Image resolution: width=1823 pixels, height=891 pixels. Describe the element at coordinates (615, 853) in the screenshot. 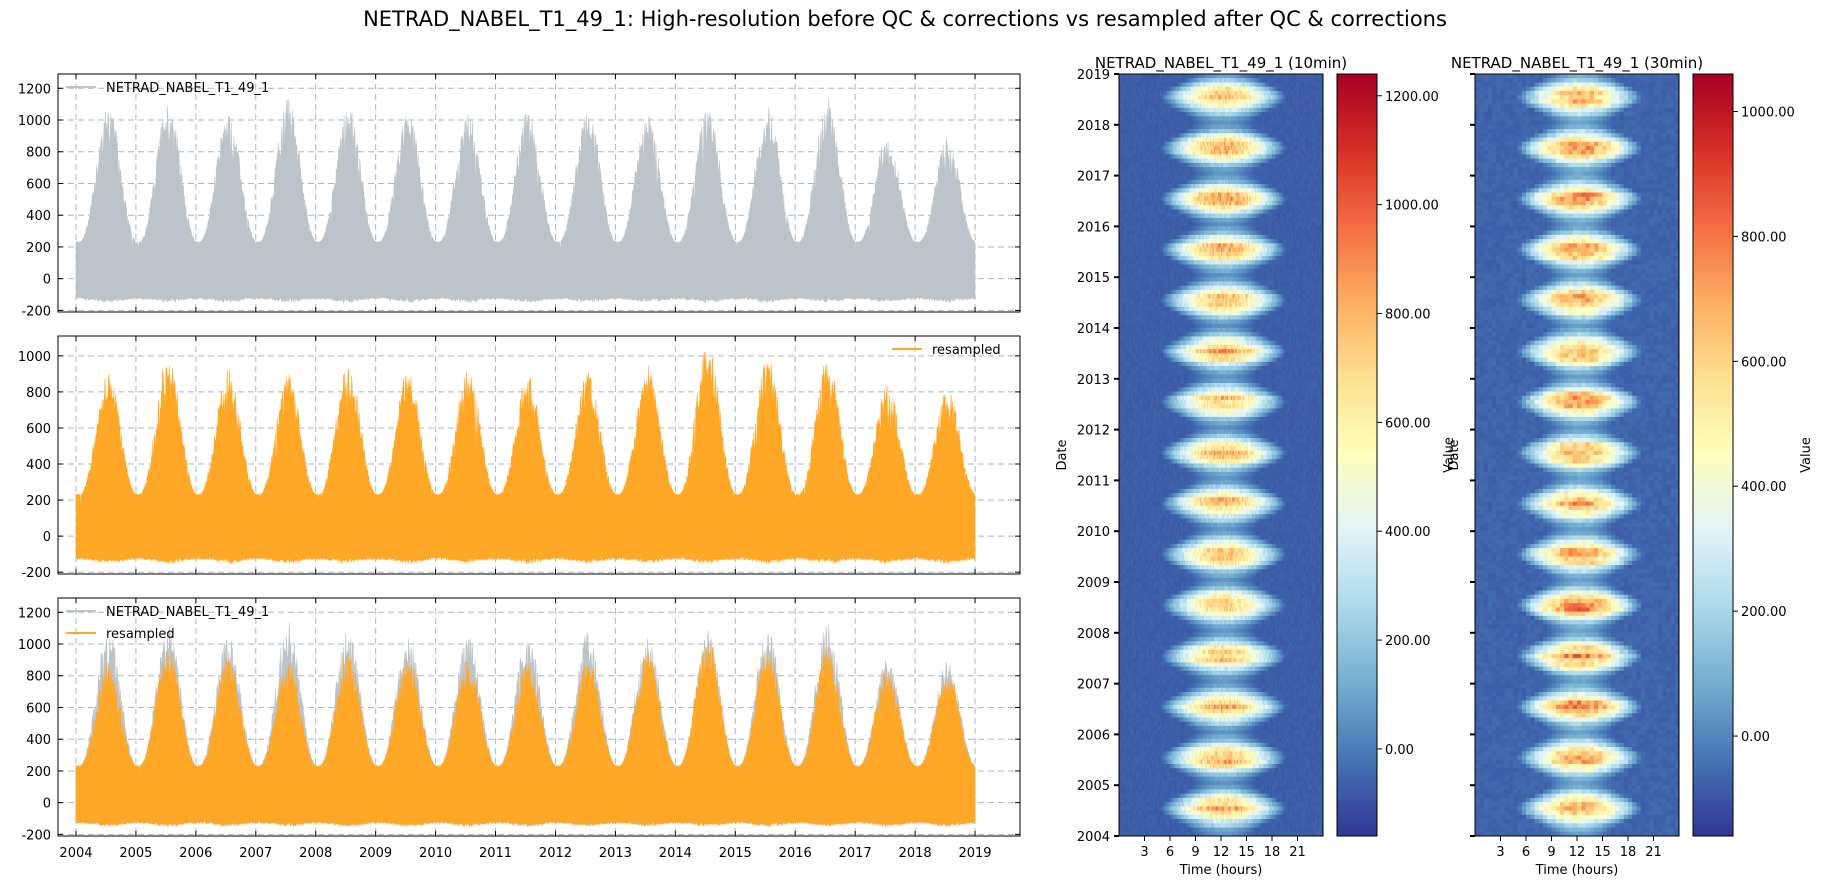

I see `xtick-label: 2013` at that location.